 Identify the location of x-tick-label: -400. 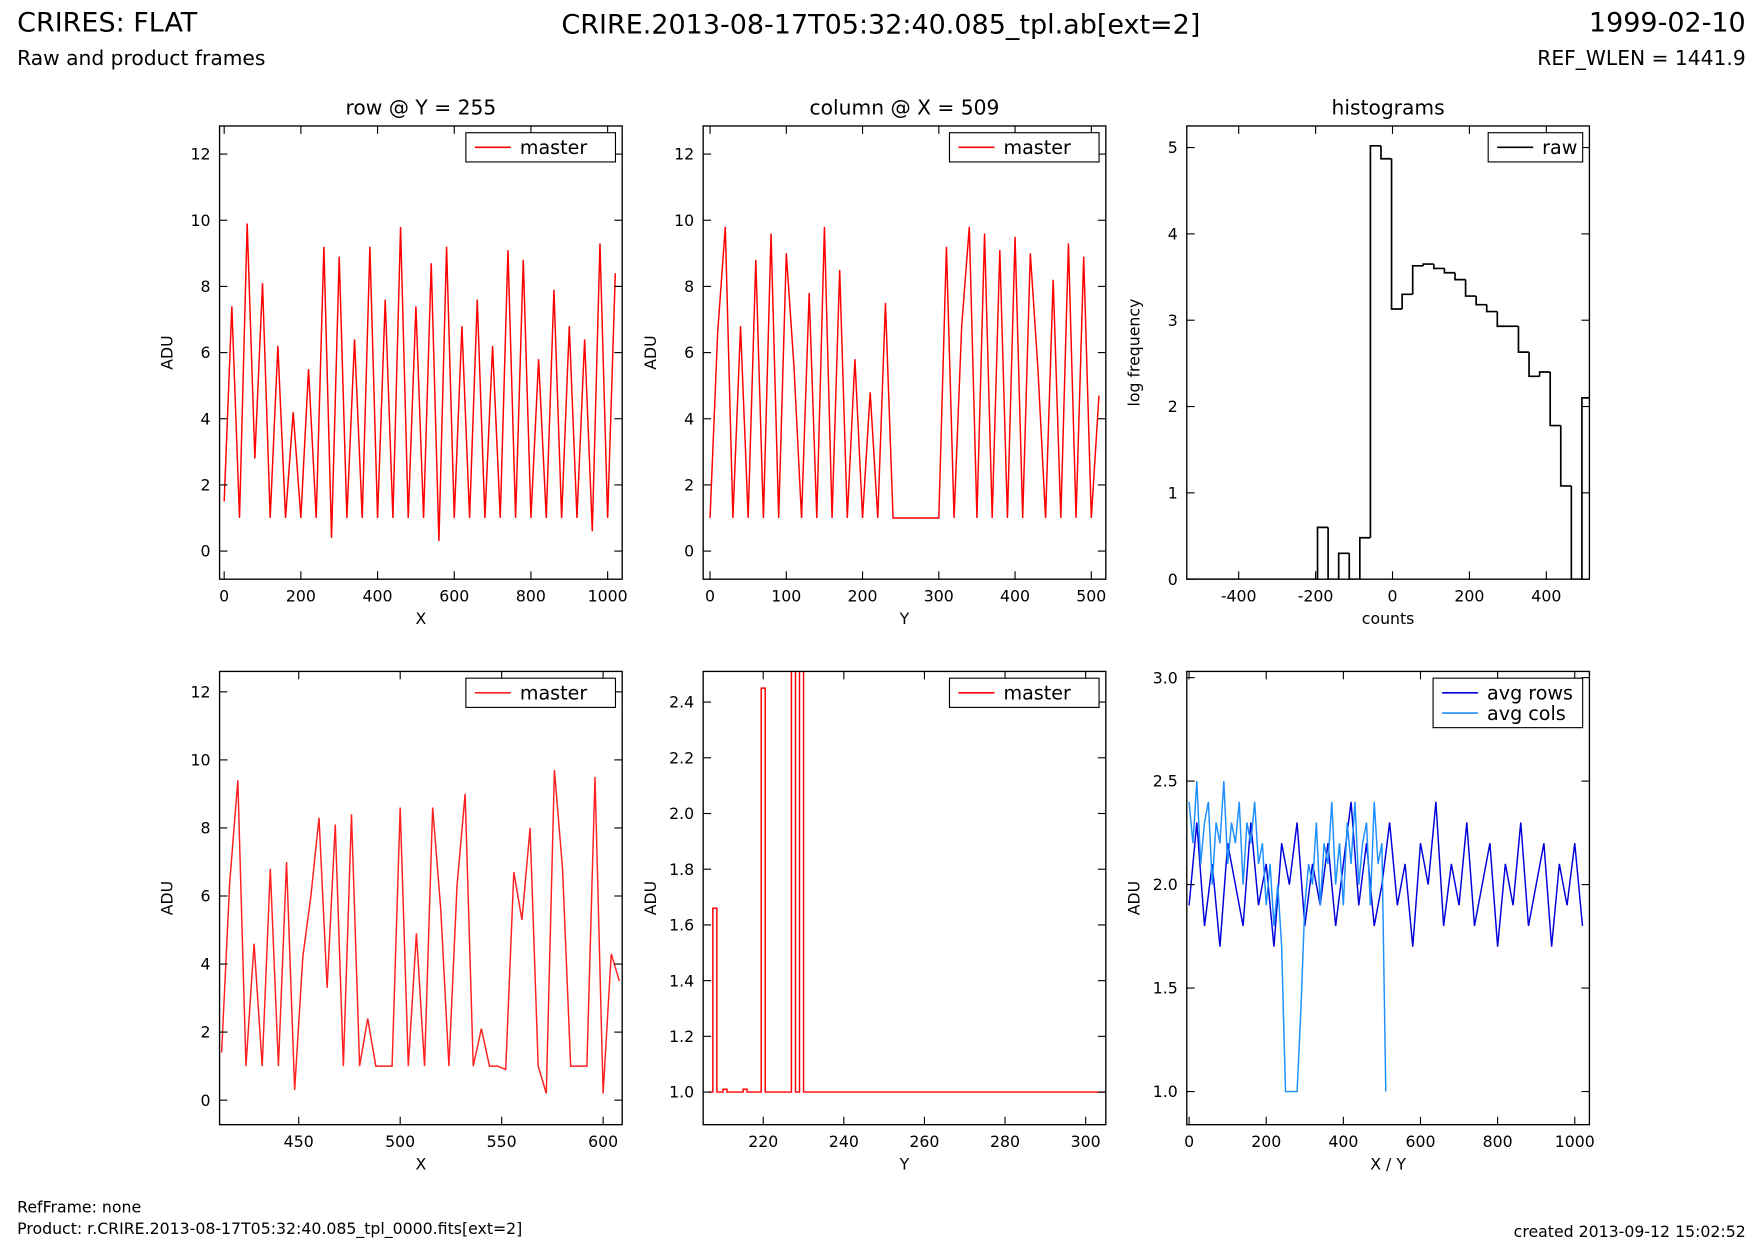
(1239, 596).